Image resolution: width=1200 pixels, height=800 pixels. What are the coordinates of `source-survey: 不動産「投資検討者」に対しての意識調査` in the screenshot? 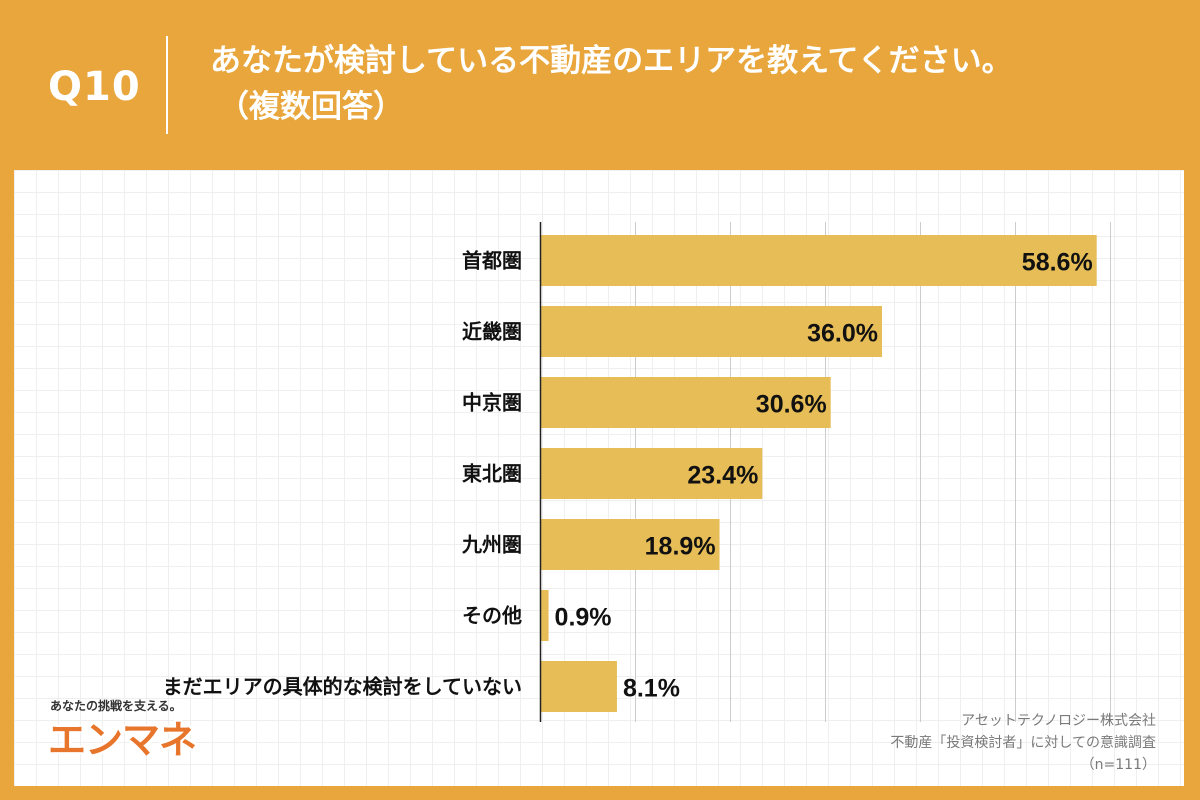 It's located at (1023, 743).